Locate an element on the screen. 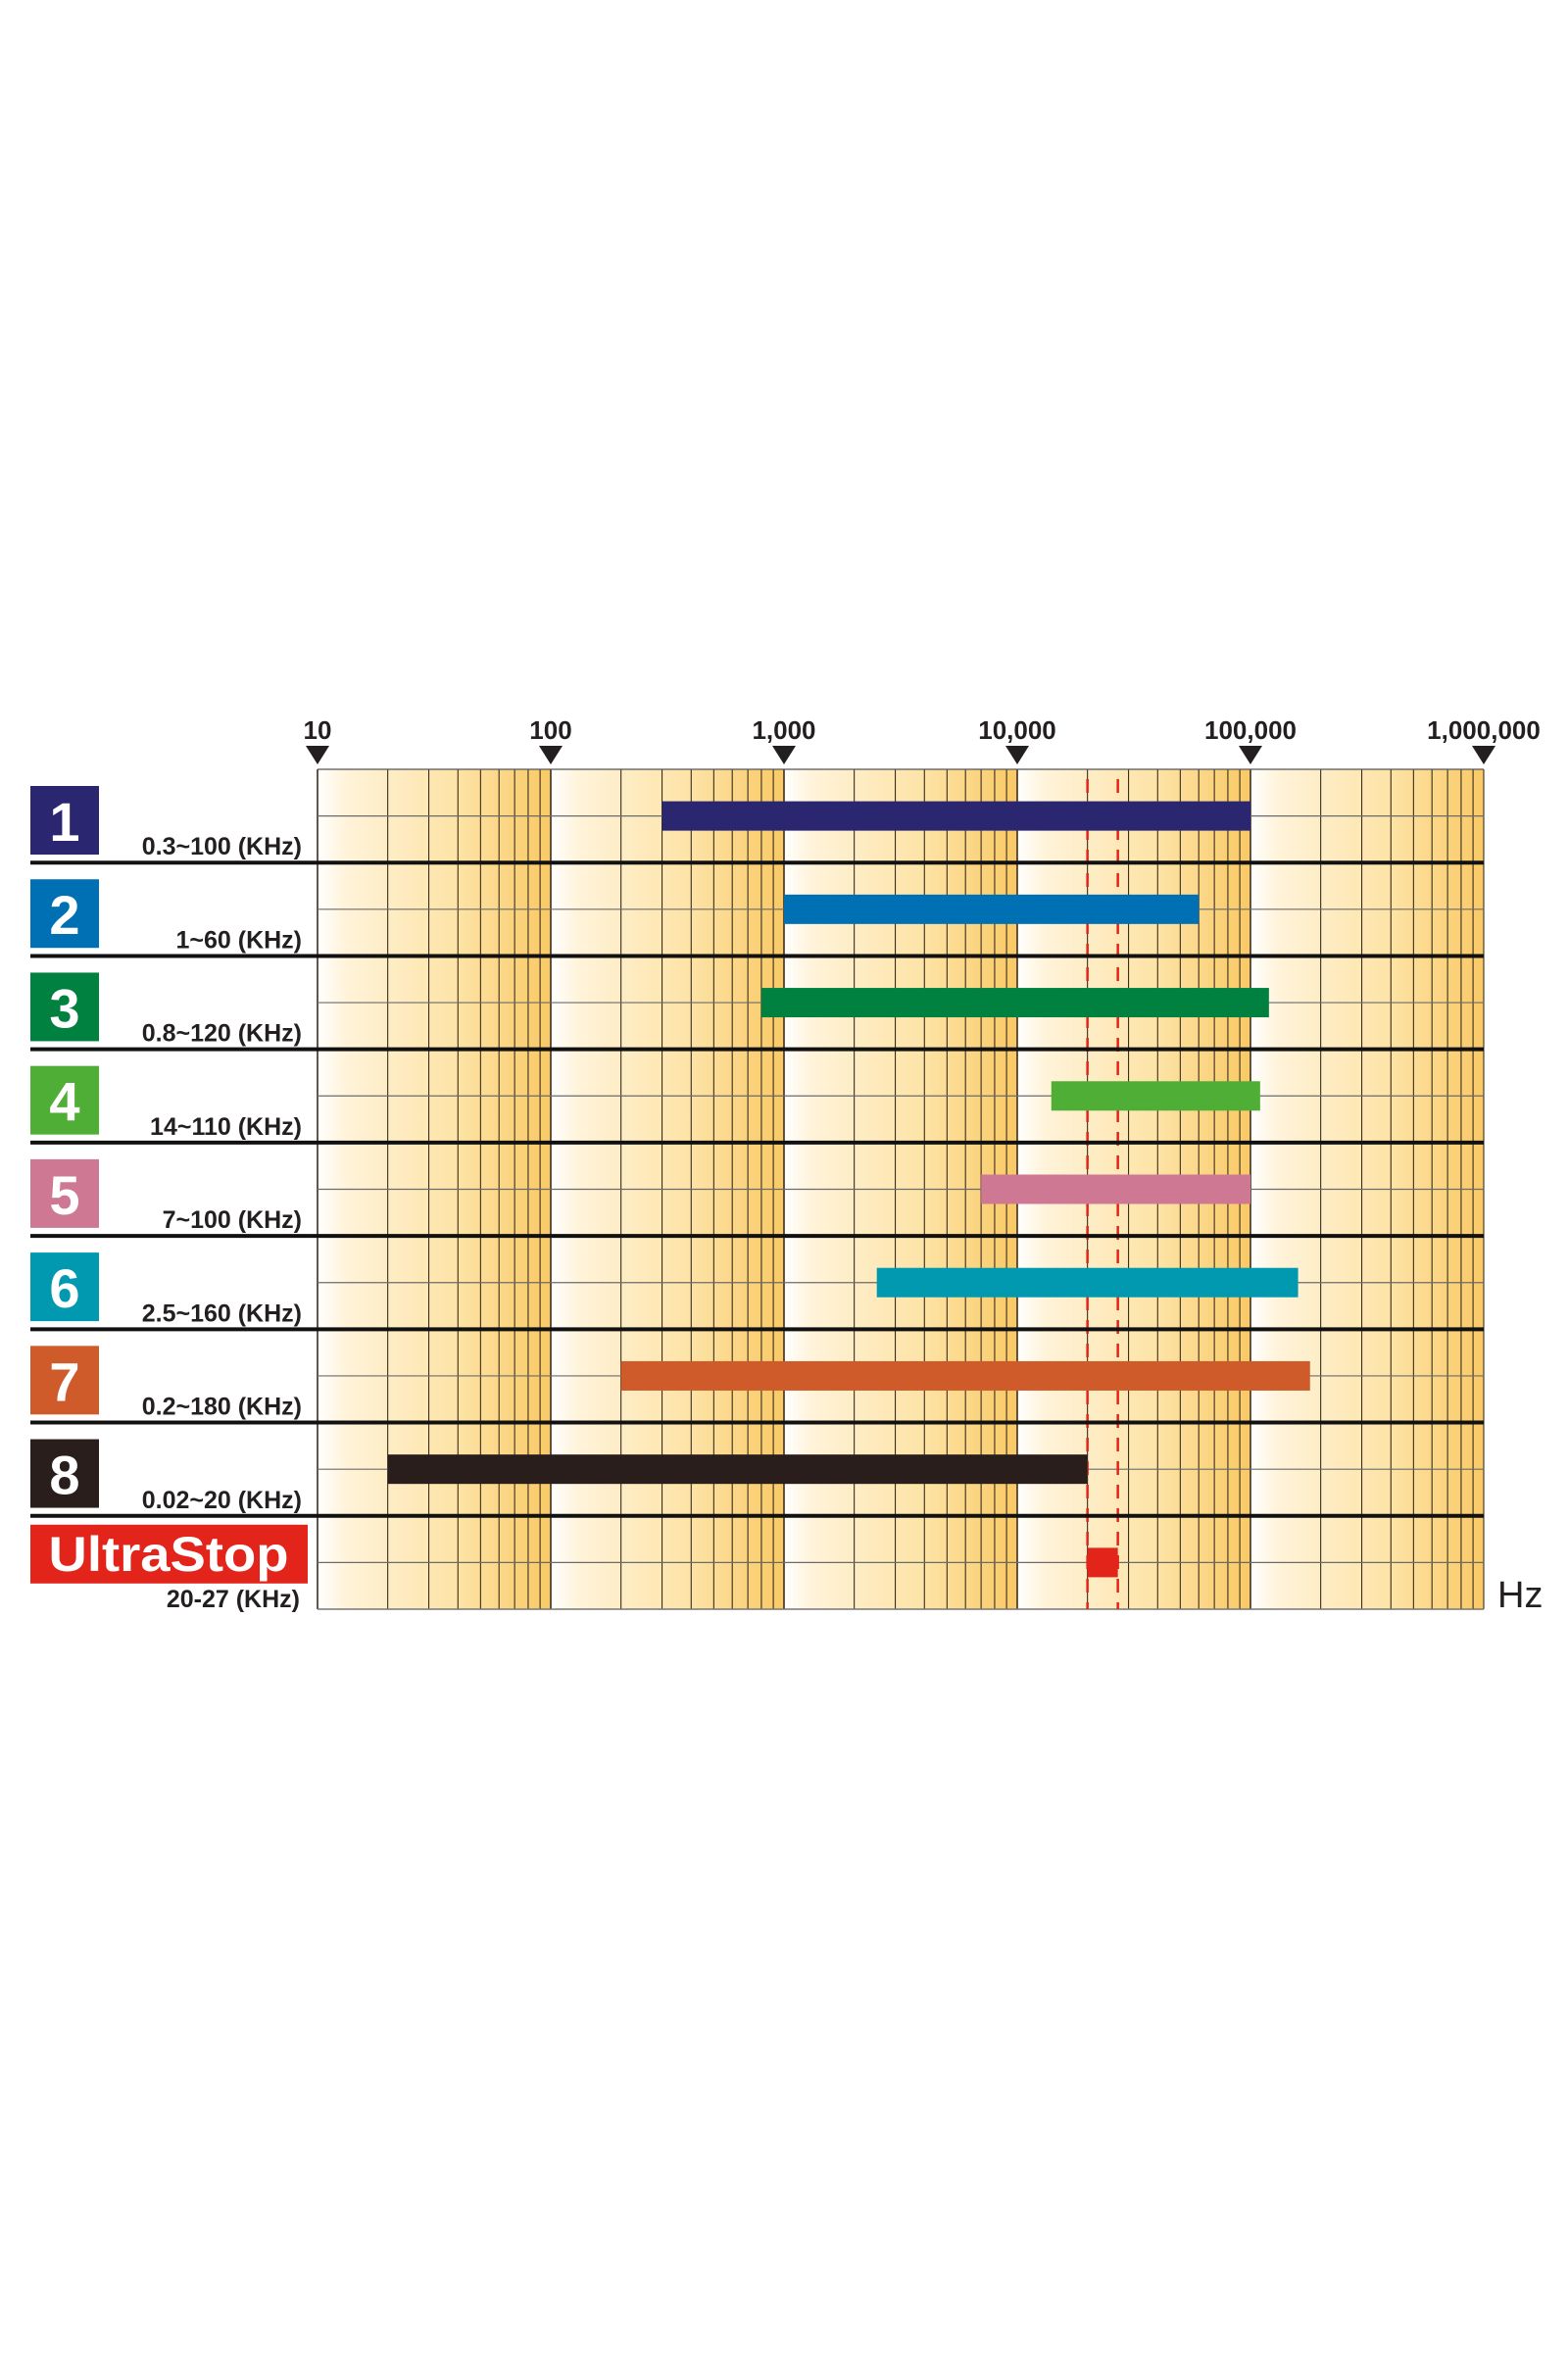 This screenshot has height=2354, width=1568. x-tick-label: 10,000 is located at coordinates (1017, 730).